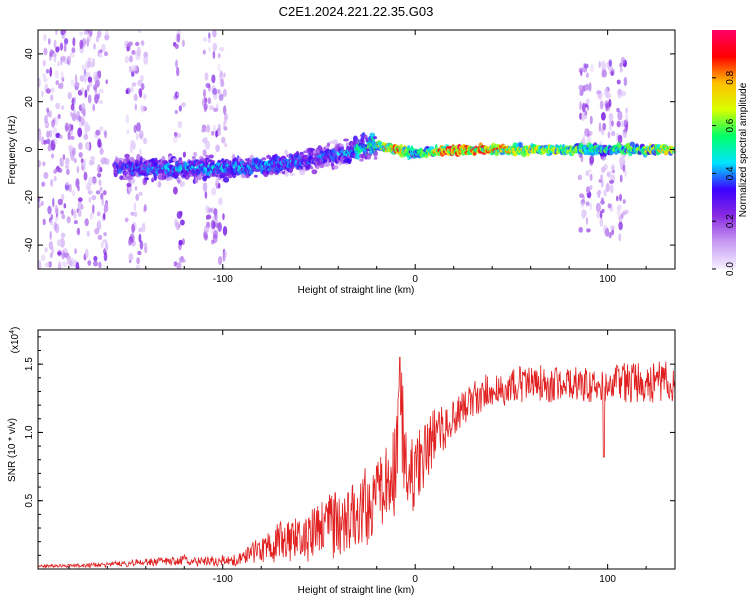 The width and height of the screenshot is (750, 600). Describe the element at coordinates (356, 11) in the screenshot. I see `chart-title: C2E1.2024.221.22.35.G03` at that location.